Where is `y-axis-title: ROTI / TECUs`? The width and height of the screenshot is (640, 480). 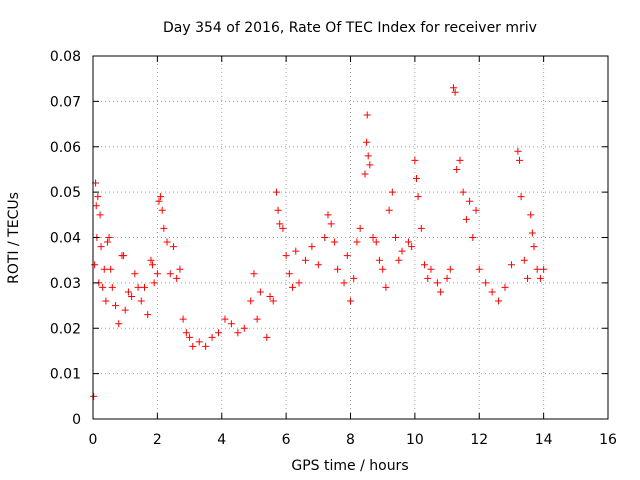 y-axis-title: ROTI / TECUs is located at coordinates (14, 238).